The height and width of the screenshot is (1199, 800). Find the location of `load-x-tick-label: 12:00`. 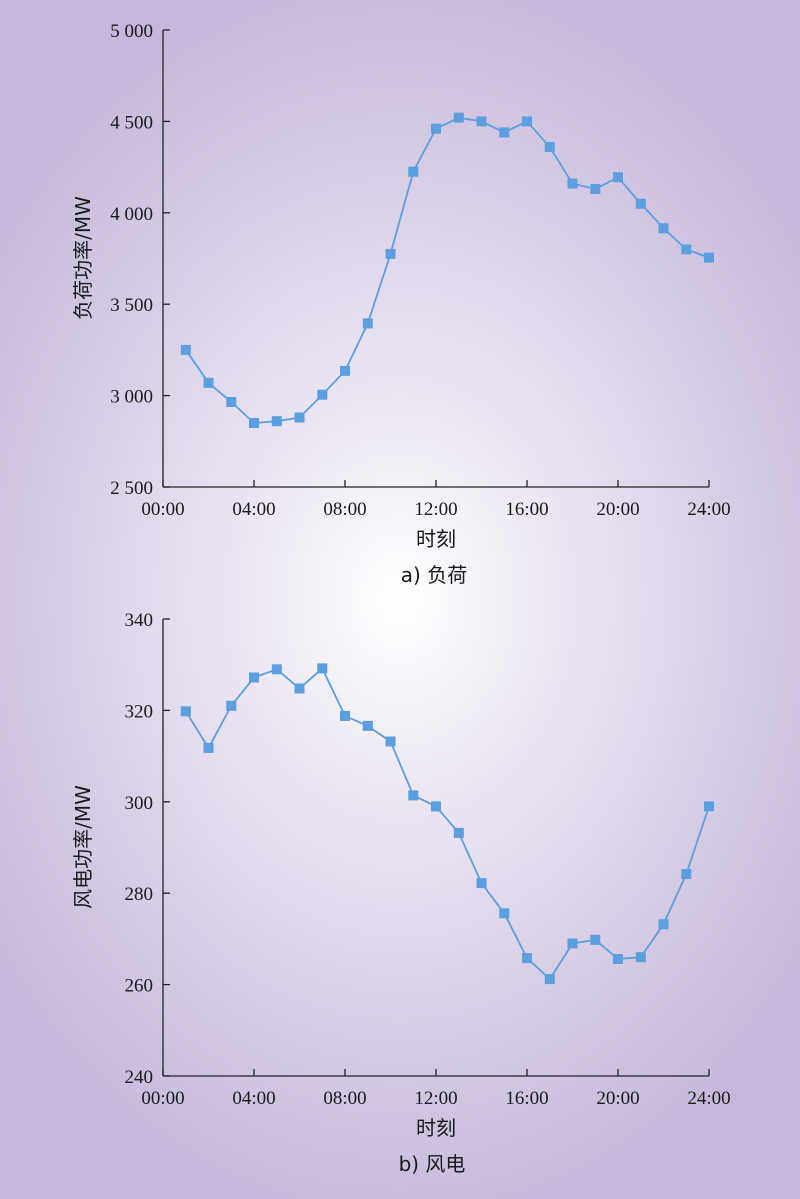

load-x-tick-label: 12:00 is located at coordinates (435, 509).